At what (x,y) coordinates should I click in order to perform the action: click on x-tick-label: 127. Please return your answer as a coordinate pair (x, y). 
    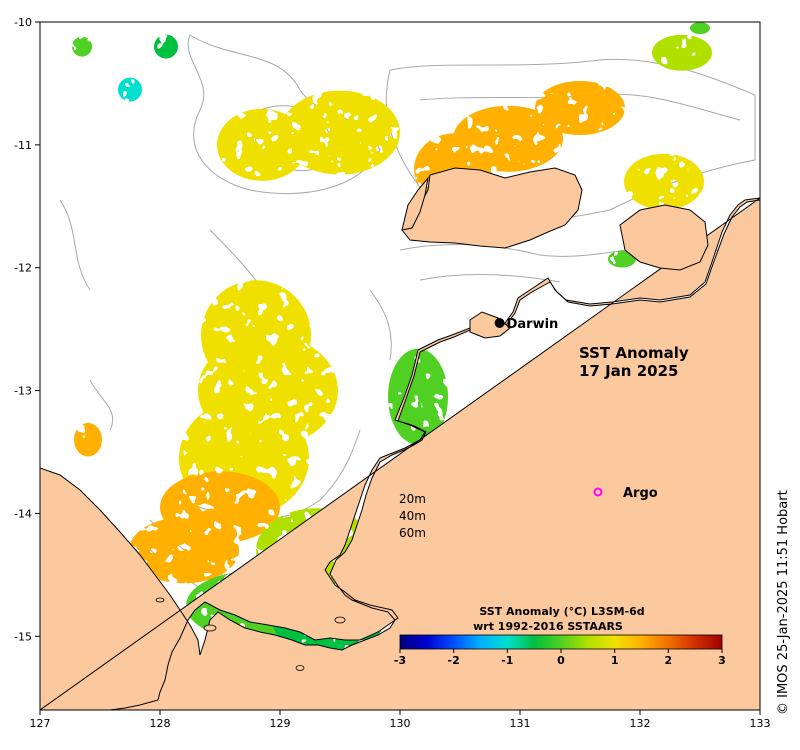
    Looking at the image, I should click on (40, 723).